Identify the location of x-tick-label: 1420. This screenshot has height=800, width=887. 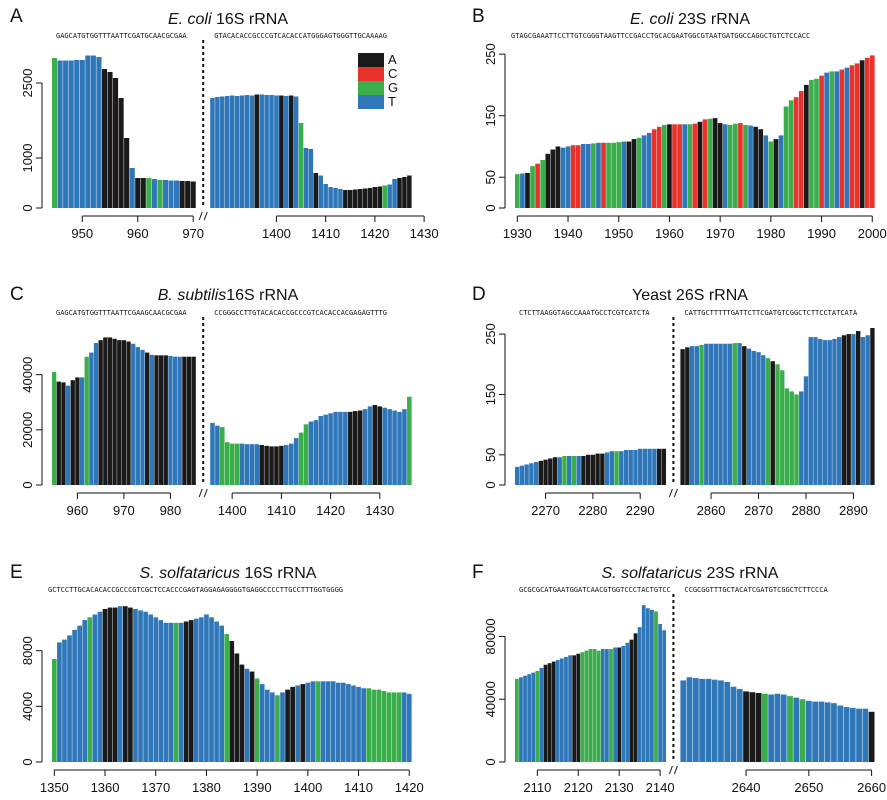
(409, 787).